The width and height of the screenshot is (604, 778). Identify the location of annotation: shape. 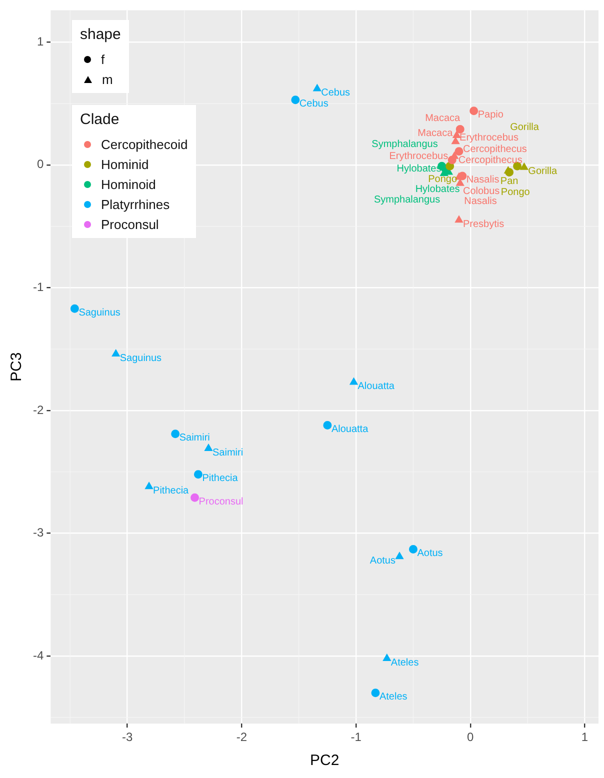
(100, 34).